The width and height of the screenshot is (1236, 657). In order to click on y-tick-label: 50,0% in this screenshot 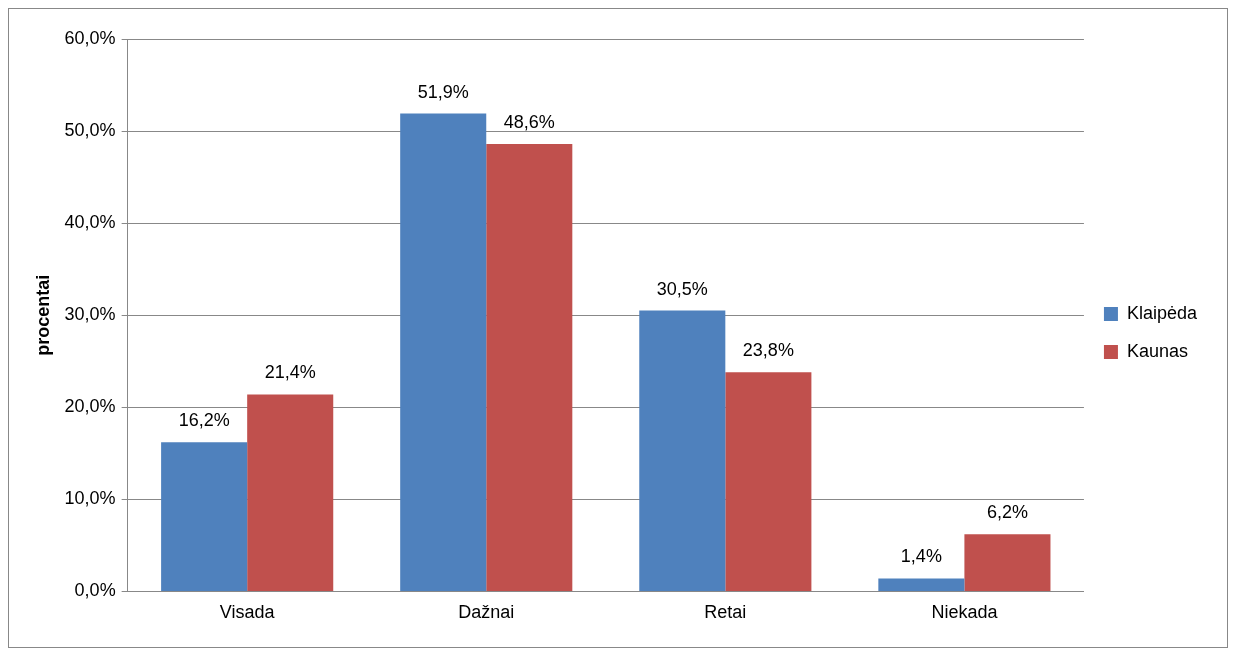, I will do `click(90, 130)`.